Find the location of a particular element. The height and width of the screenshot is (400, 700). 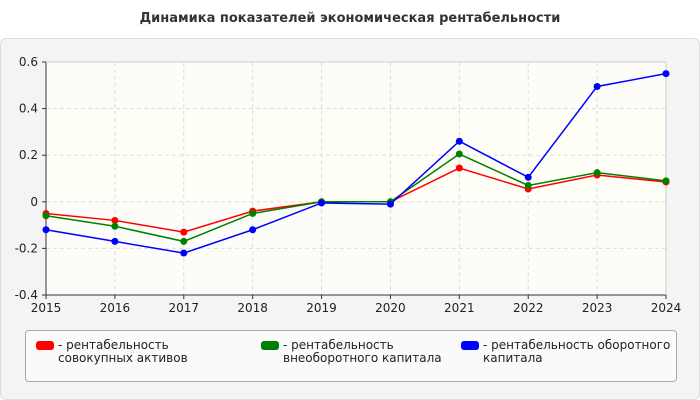

legend-swatch-red is located at coordinates (45, 345).